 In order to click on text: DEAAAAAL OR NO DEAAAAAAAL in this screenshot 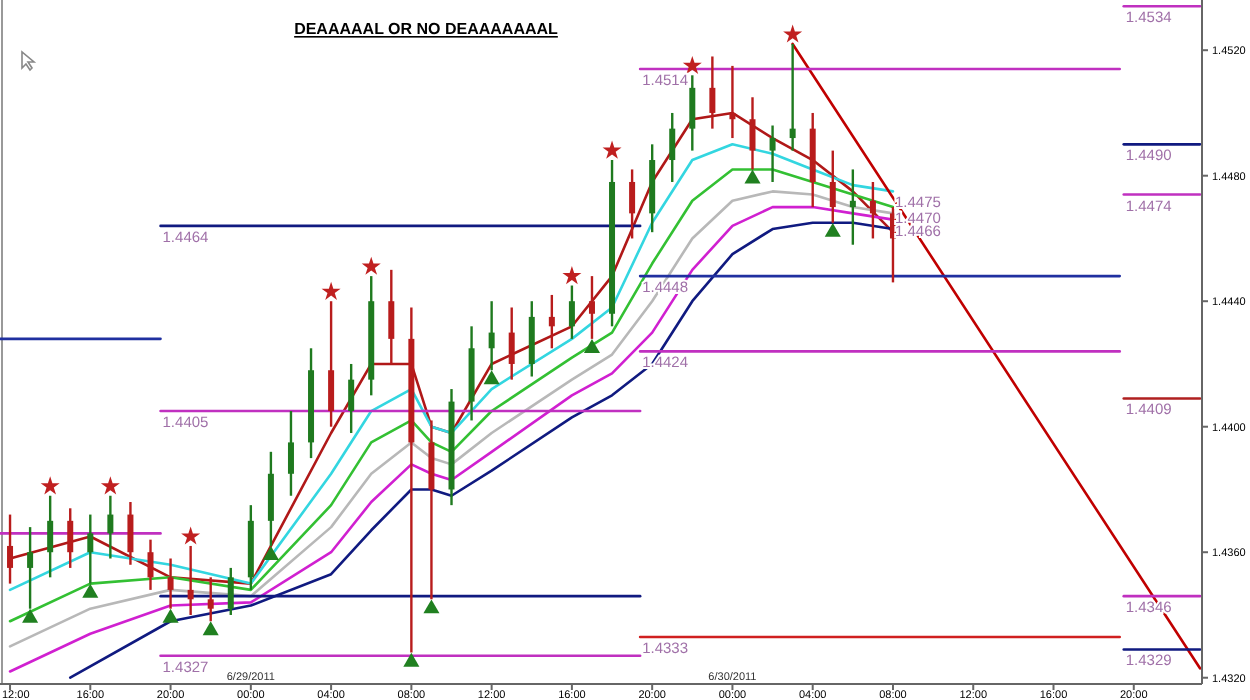, I will do `click(426, 29)`.